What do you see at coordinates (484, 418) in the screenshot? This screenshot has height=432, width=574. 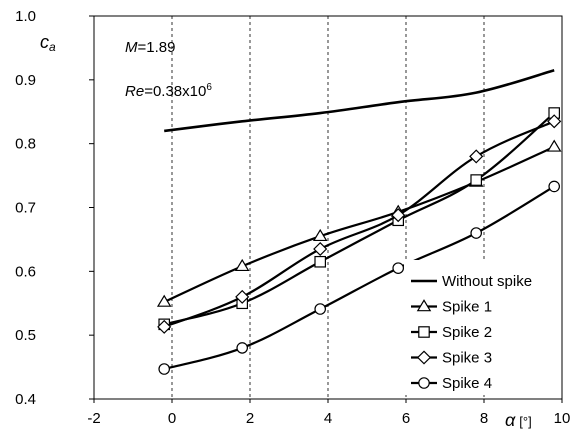 I see `x-tick-label: 8` at bounding box center [484, 418].